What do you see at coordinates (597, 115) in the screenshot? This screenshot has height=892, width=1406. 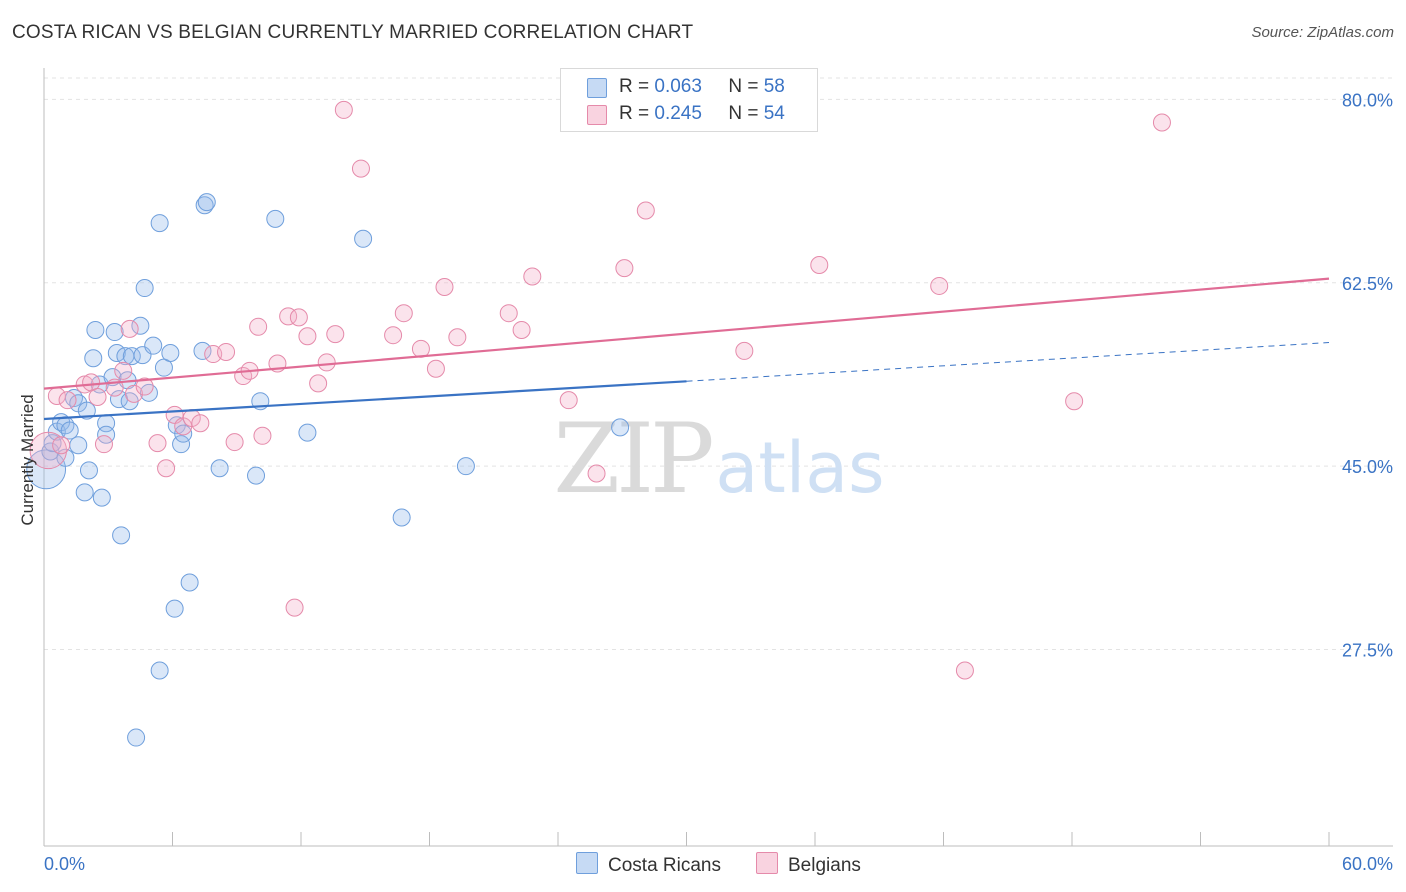 I see `legend-swatch-belgians` at bounding box center [597, 115].